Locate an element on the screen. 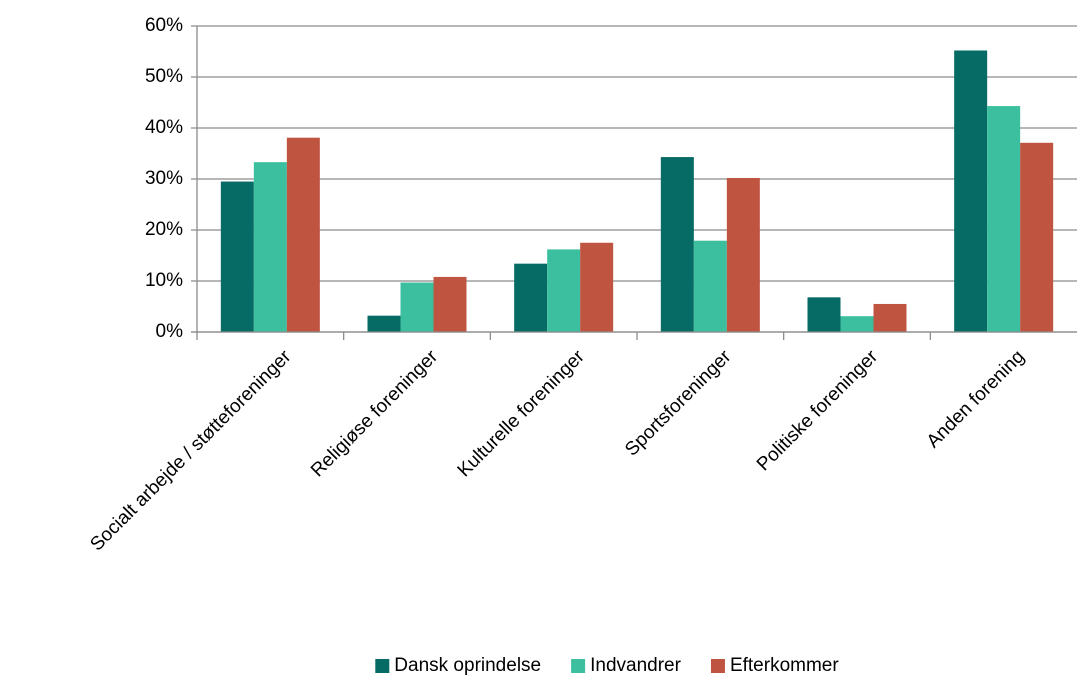 The image size is (1089, 685). x-tick-label: Anden forening is located at coordinates (976, 399).